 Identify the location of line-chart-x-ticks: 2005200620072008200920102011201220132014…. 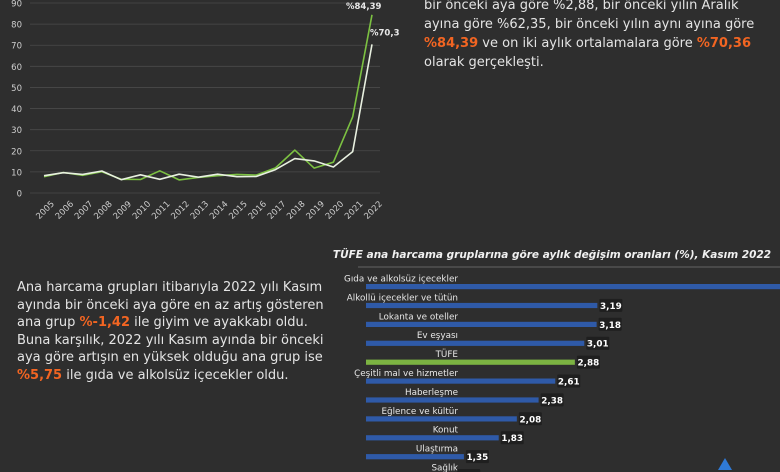
(209, 210).